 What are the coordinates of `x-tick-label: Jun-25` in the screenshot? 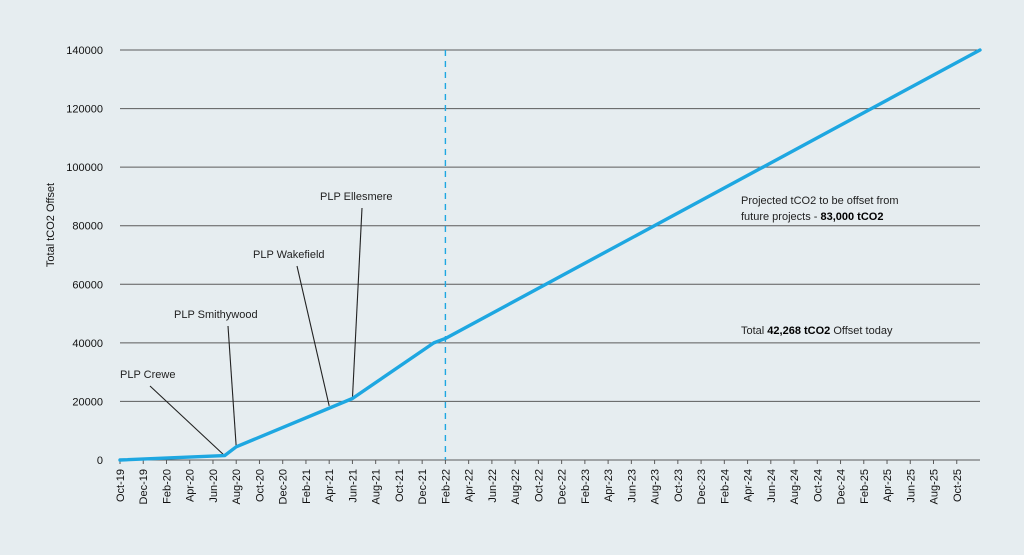 It's located at (911, 486).